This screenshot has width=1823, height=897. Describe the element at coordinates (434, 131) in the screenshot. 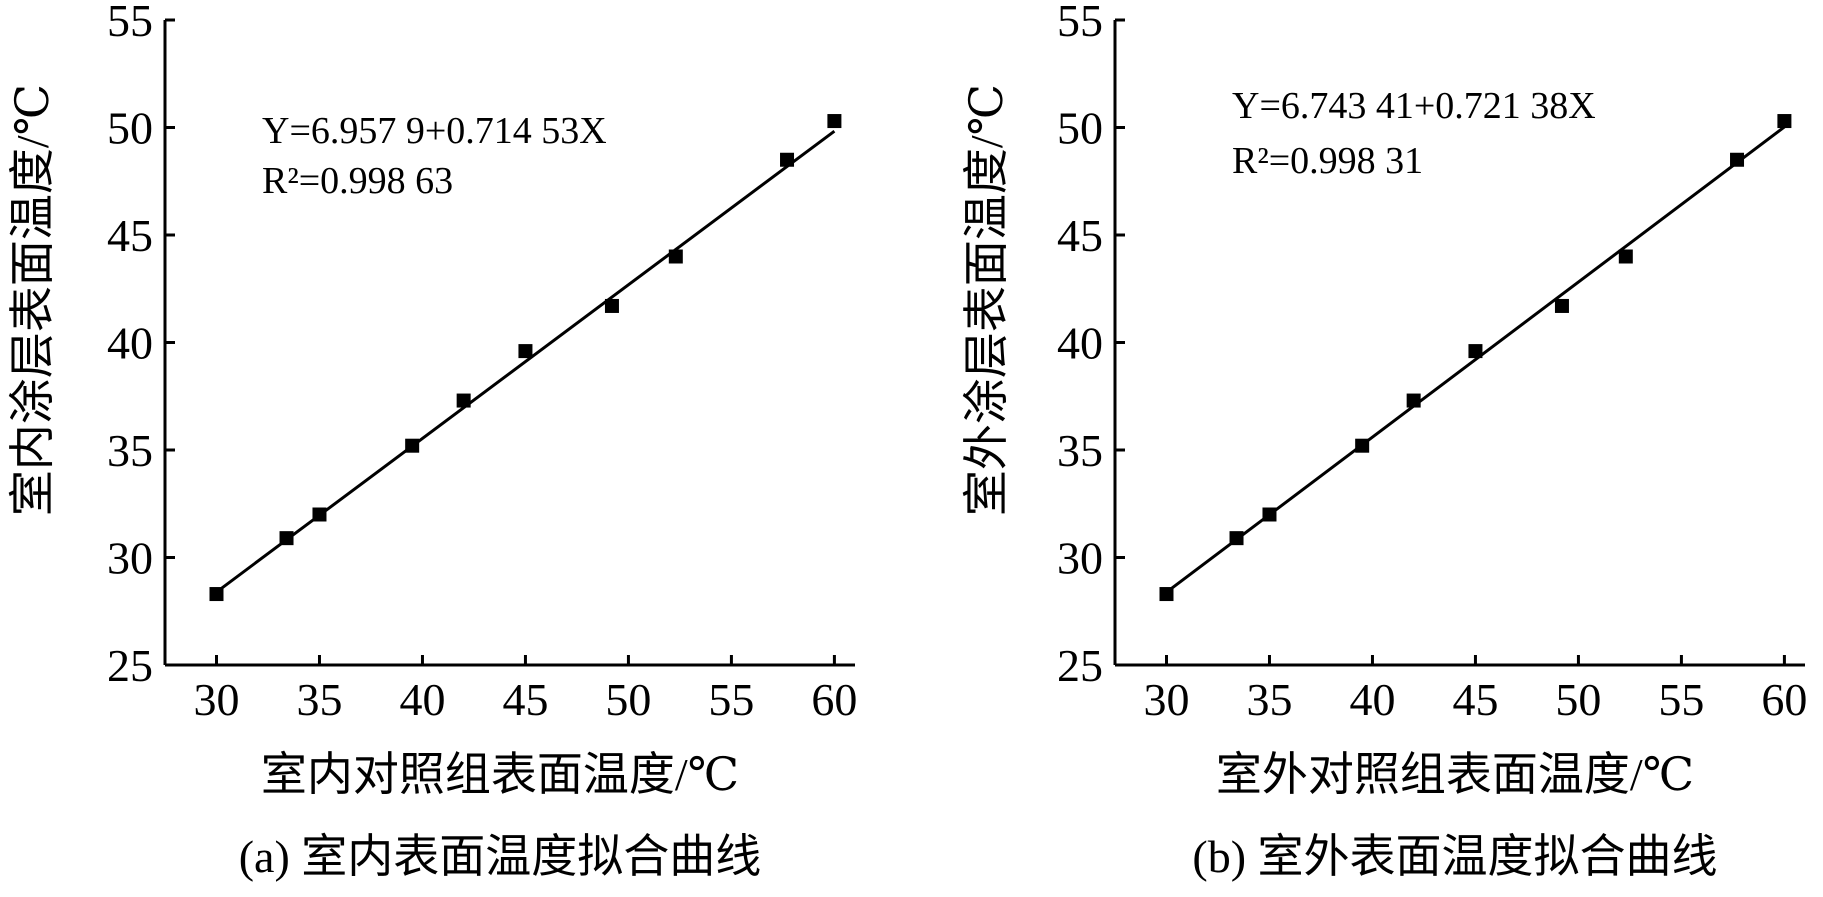

I see `fit-equation: Y=6.957 9+0.714 53X` at that location.